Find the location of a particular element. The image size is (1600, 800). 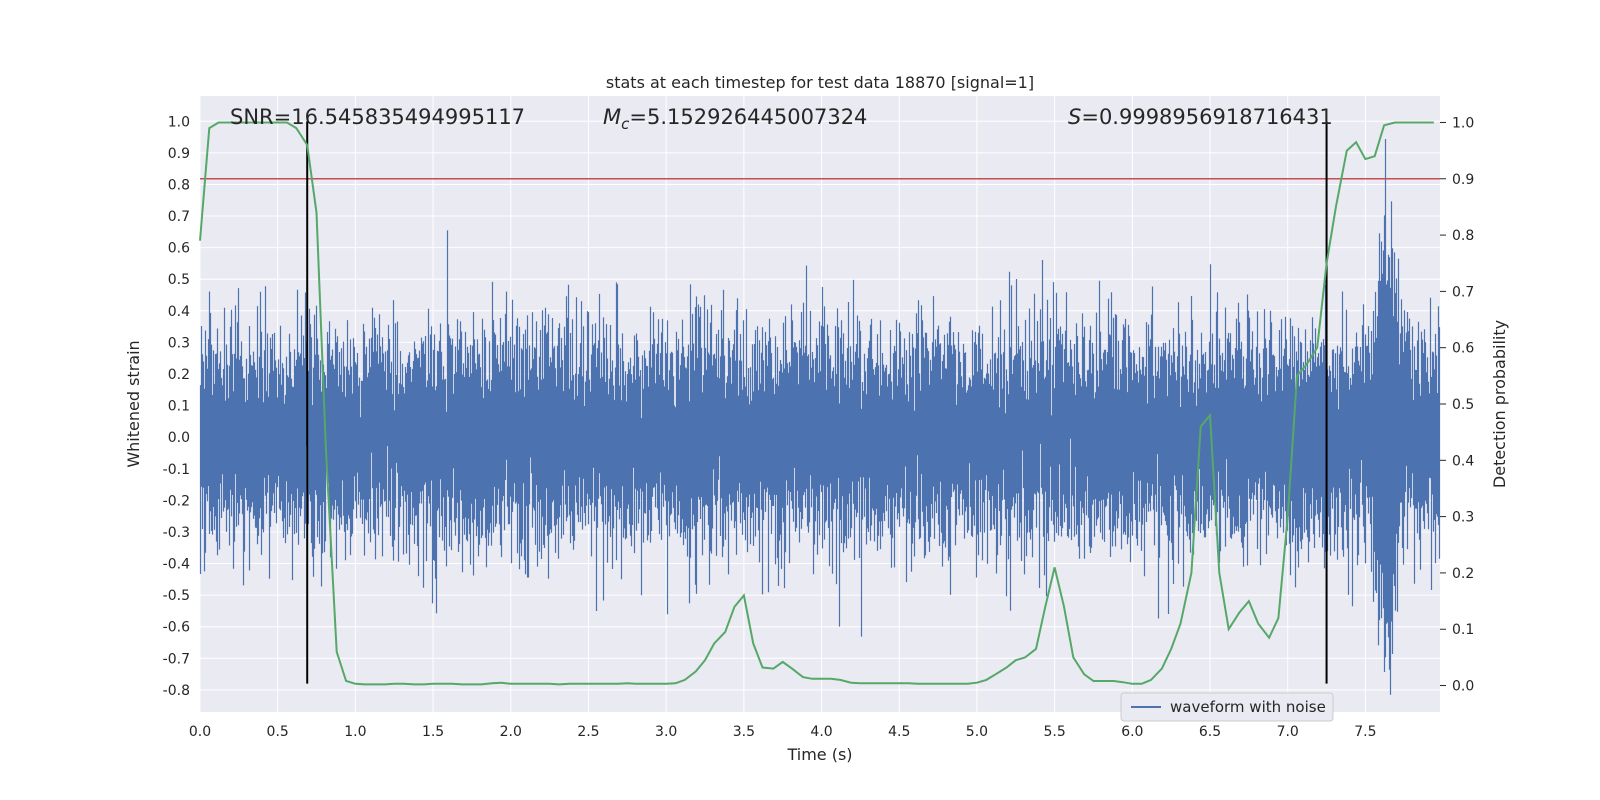

y-right-tick-label: 0.4 is located at coordinates (1463, 461).